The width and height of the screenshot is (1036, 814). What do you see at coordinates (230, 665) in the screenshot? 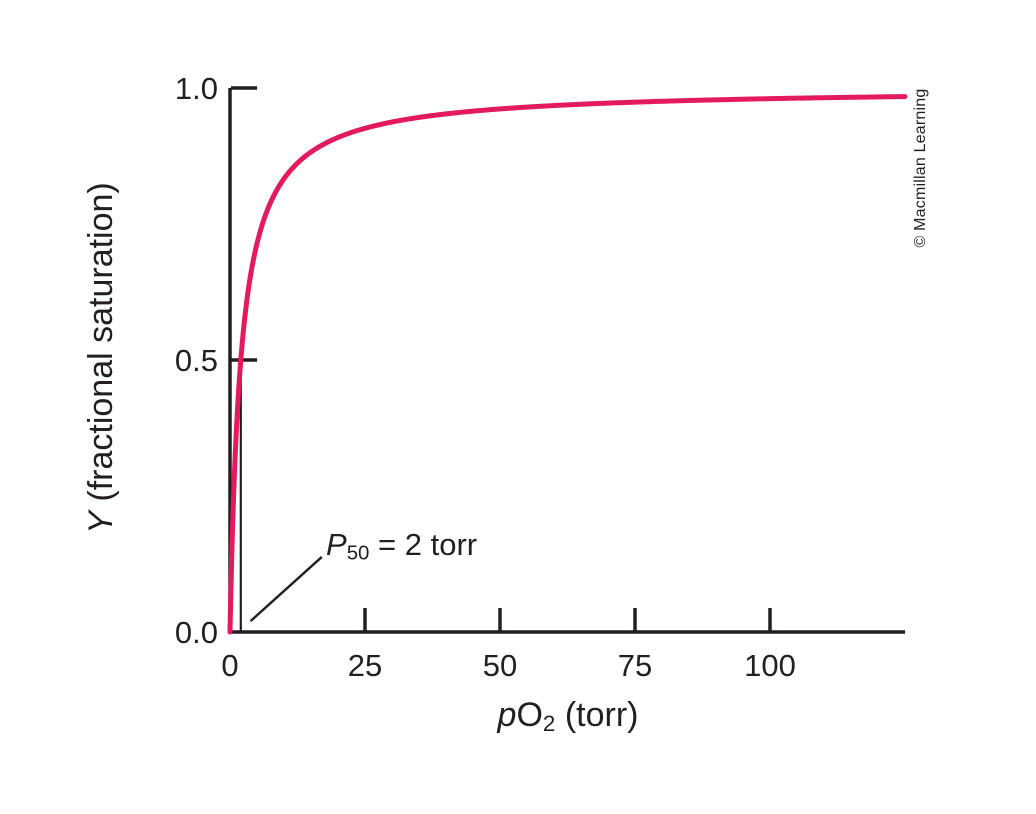
I see `x-tick-label-0: 0` at bounding box center [230, 665].